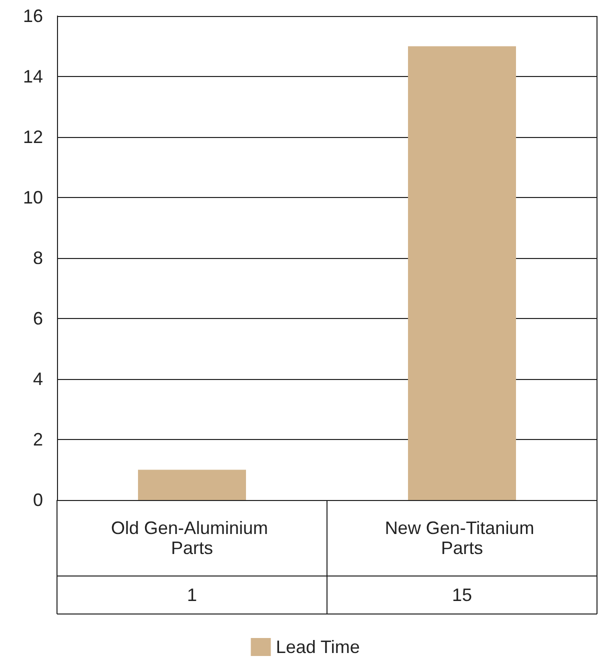 Image resolution: width=611 pixels, height=663 pixels. What do you see at coordinates (37, 379) in the screenshot?
I see `y-tick-label: 4` at bounding box center [37, 379].